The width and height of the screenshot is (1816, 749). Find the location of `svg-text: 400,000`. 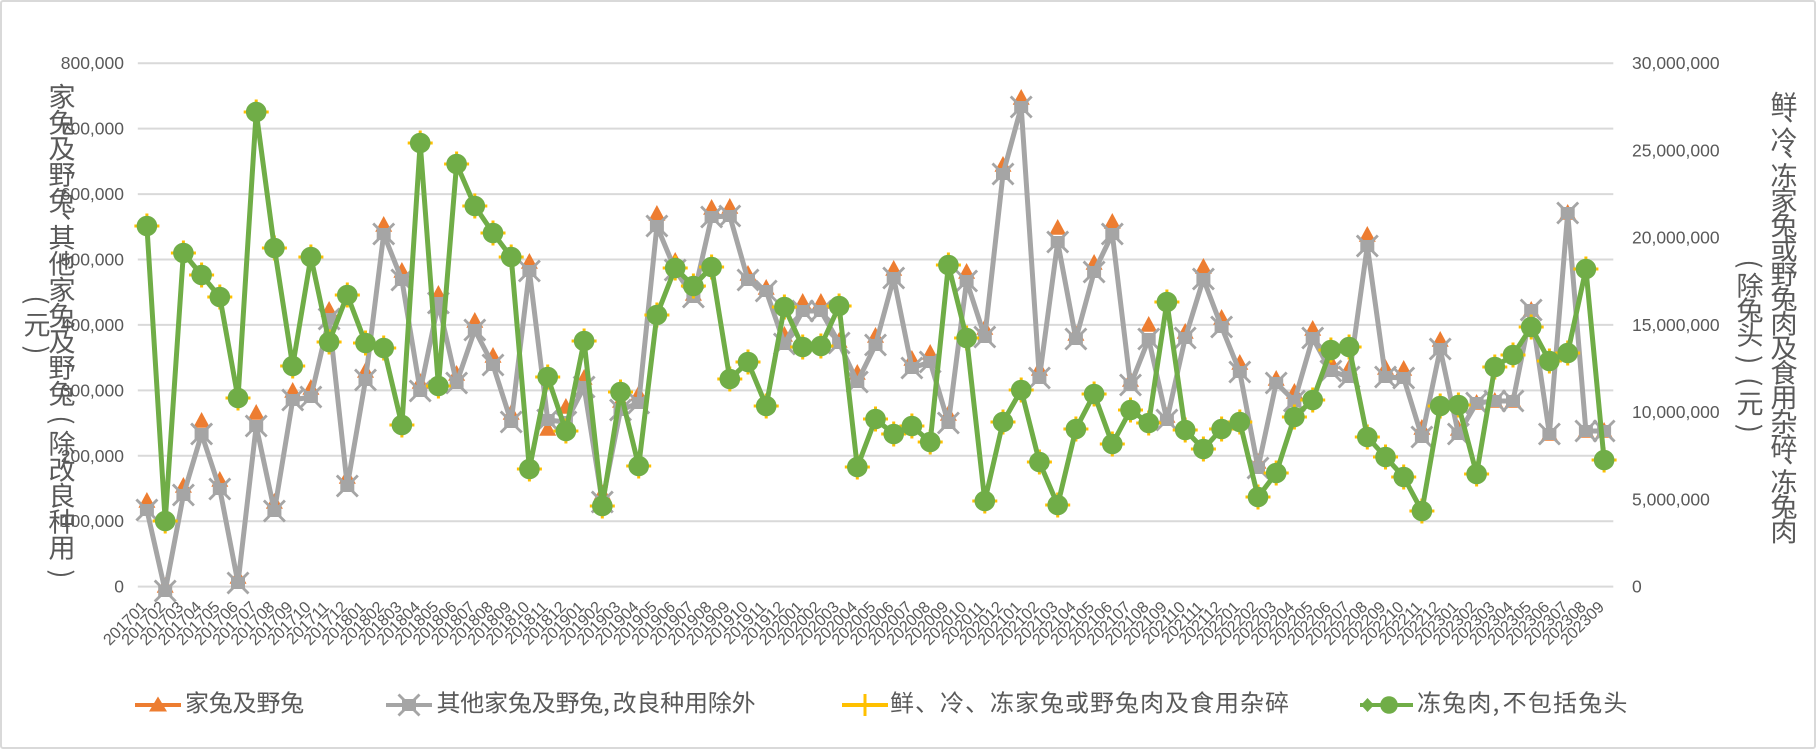

svg-text: 400,000 is located at coordinates (93, 325).